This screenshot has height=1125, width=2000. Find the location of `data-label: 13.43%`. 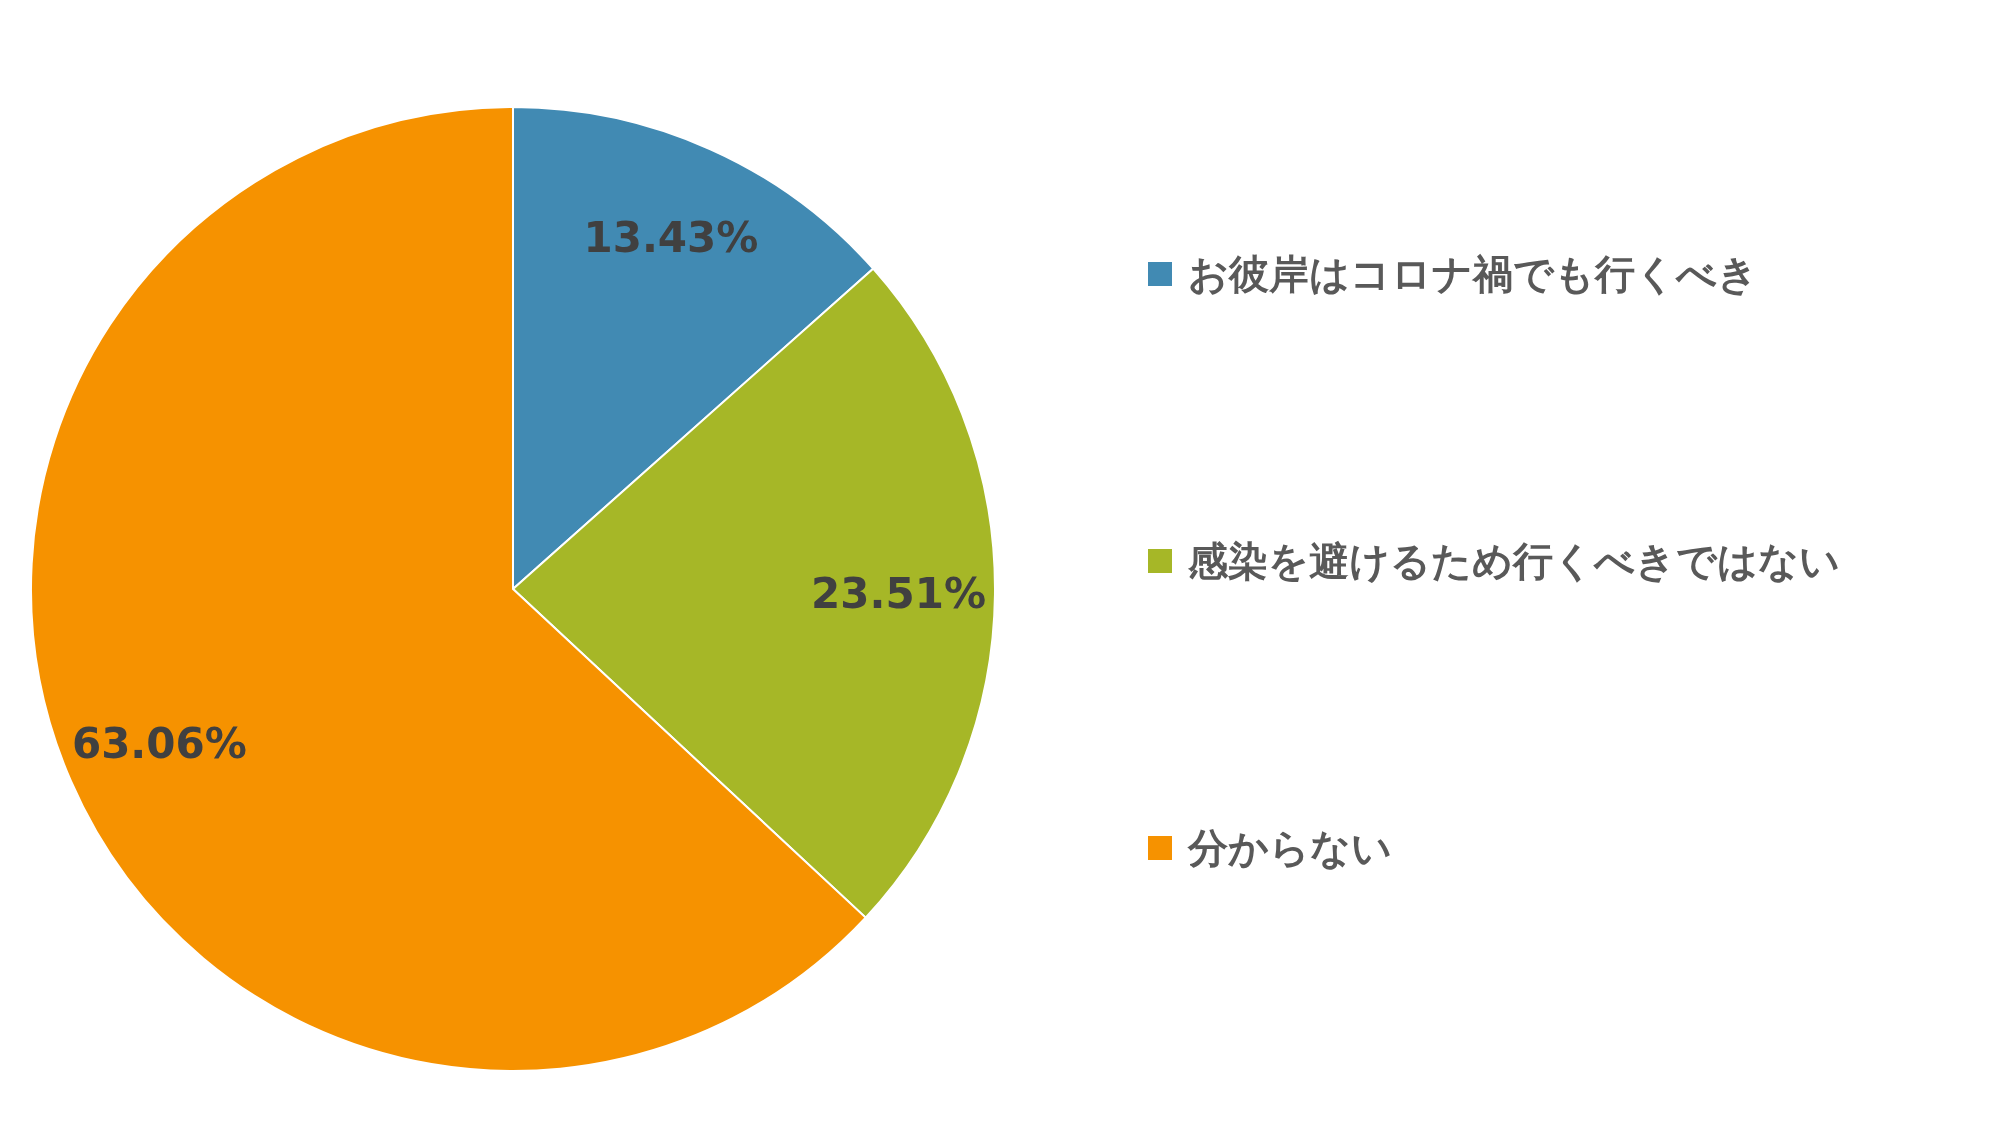

data-label: 13.43% is located at coordinates (671, 238).